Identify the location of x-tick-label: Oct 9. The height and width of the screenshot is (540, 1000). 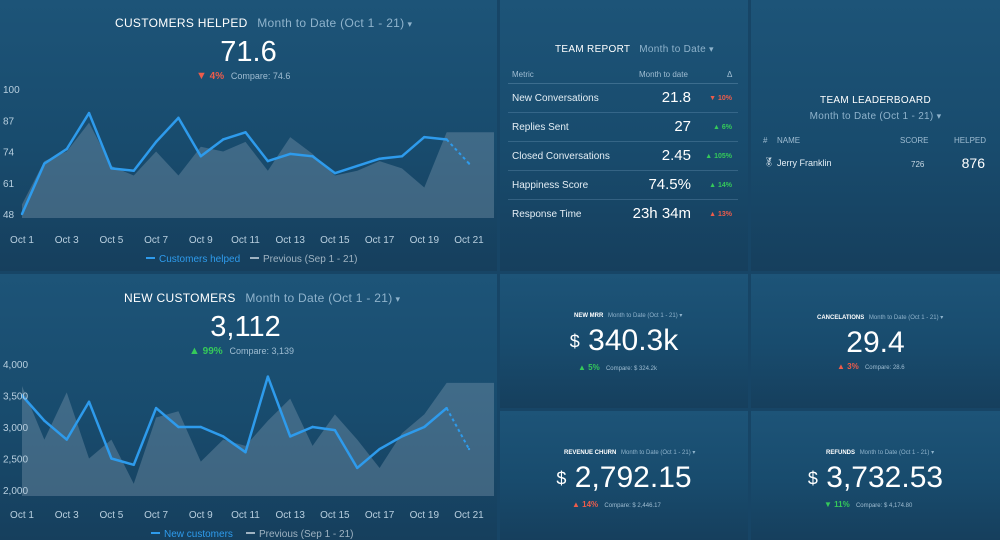
(201, 240).